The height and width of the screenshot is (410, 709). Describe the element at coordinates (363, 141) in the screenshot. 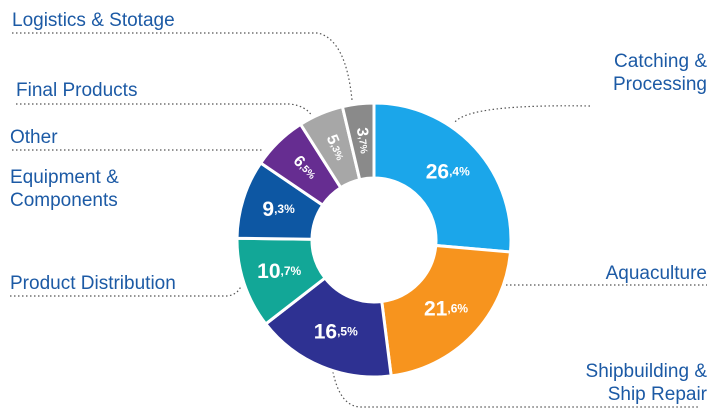

I see `value-label: 3,7%` at that location.